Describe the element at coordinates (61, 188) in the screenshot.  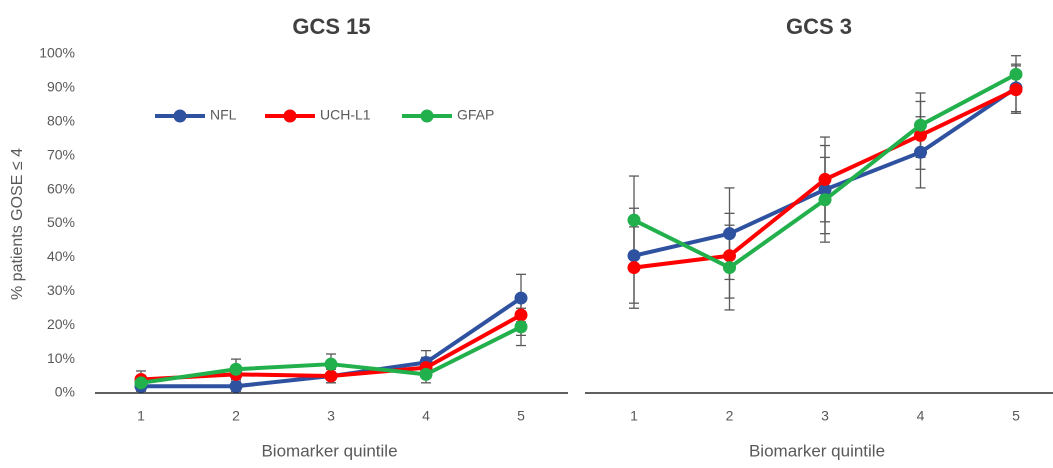
I see `y-tick-label: 60%` at that location.